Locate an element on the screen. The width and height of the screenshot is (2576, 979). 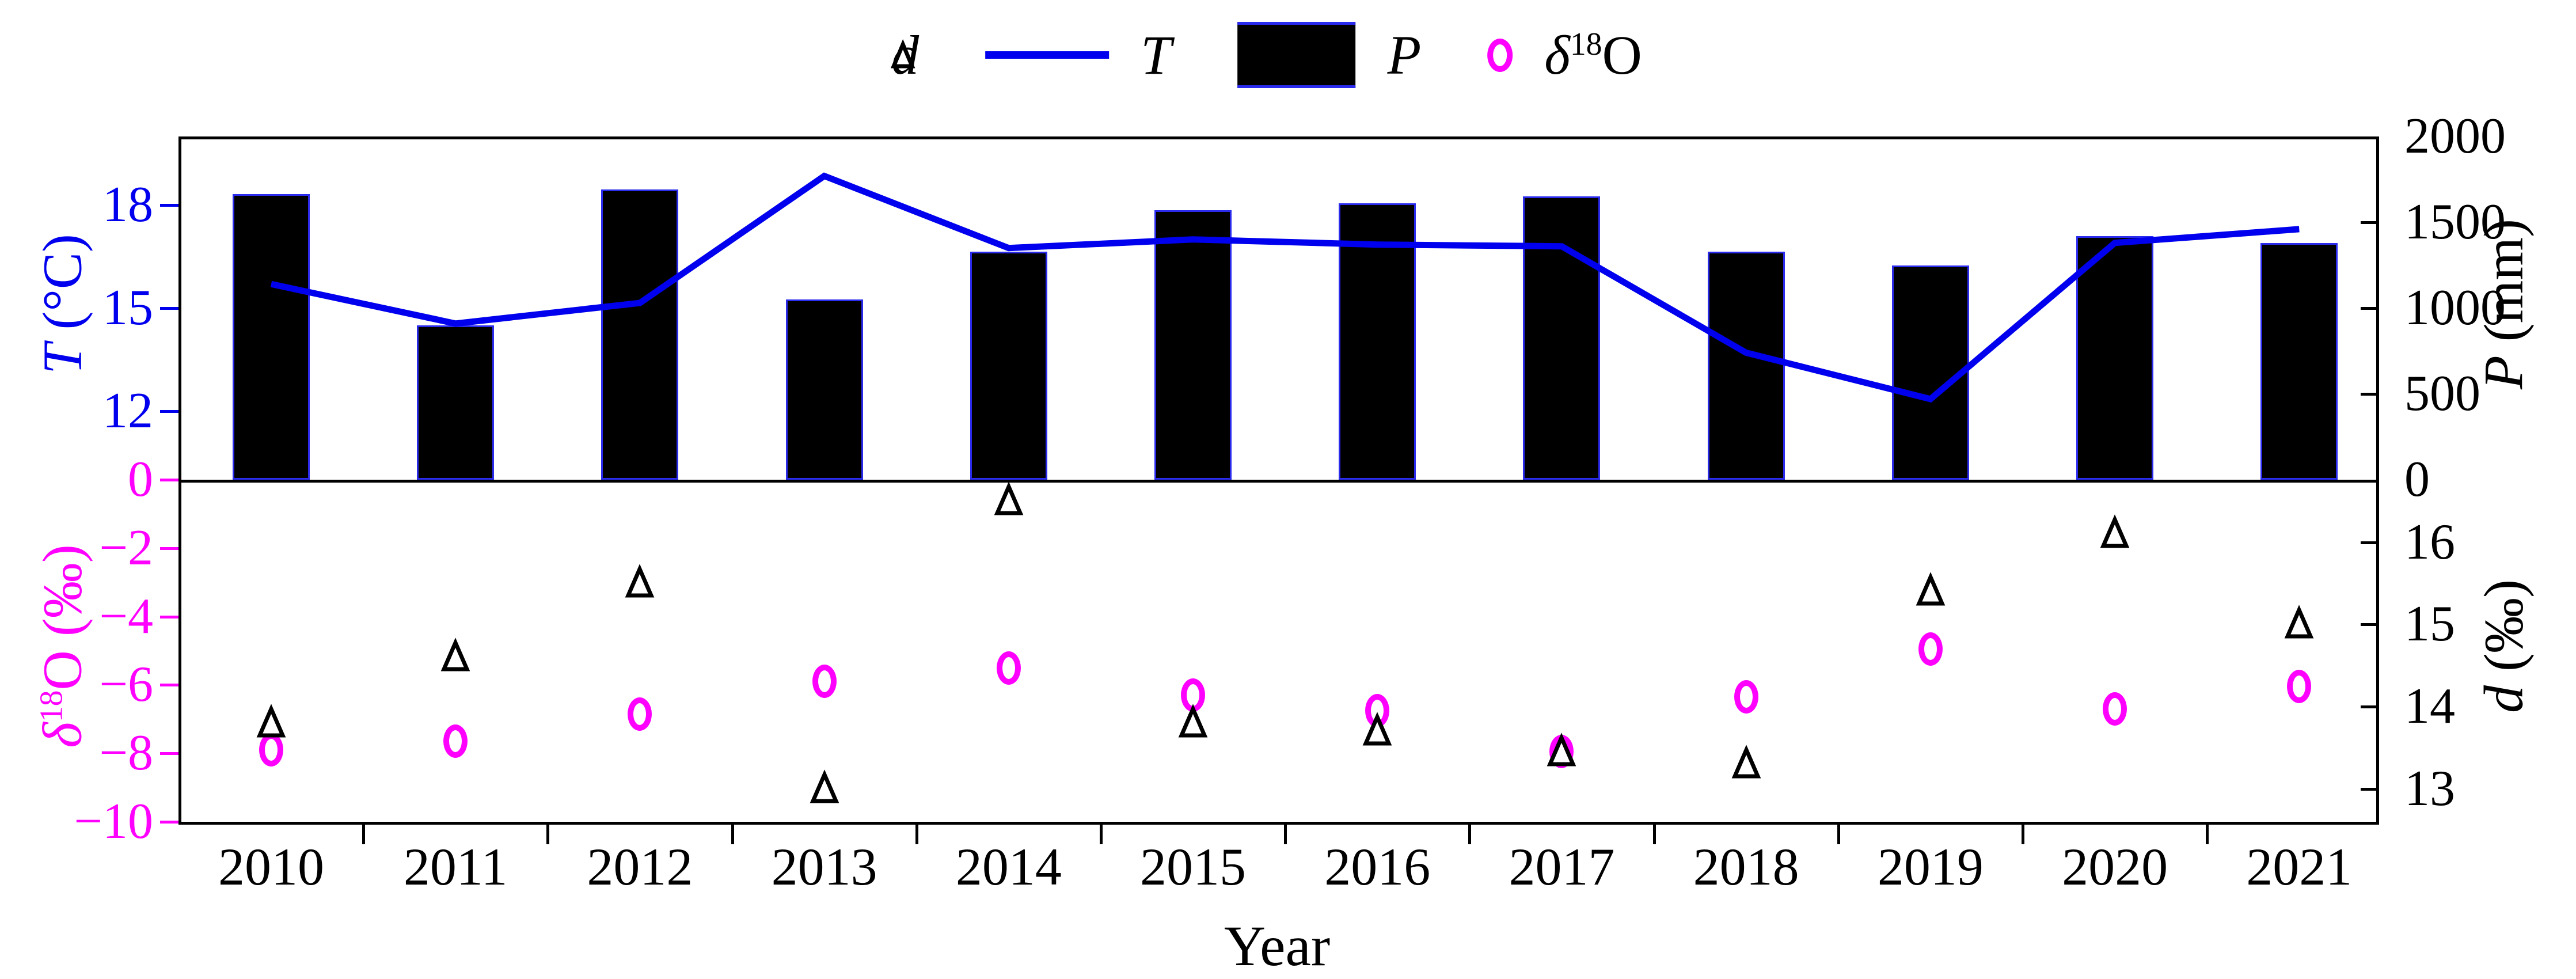
dexcess-point-2019 is located at coordinates (1931, 589).